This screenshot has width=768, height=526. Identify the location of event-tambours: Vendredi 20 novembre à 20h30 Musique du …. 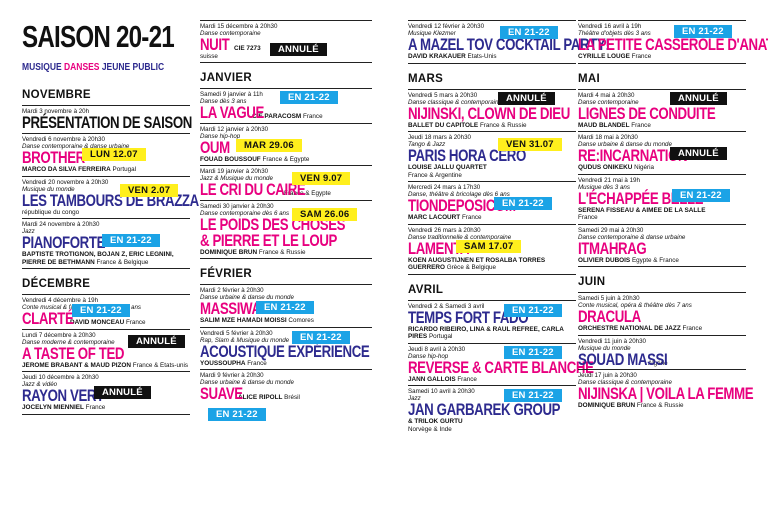
(110, 198).